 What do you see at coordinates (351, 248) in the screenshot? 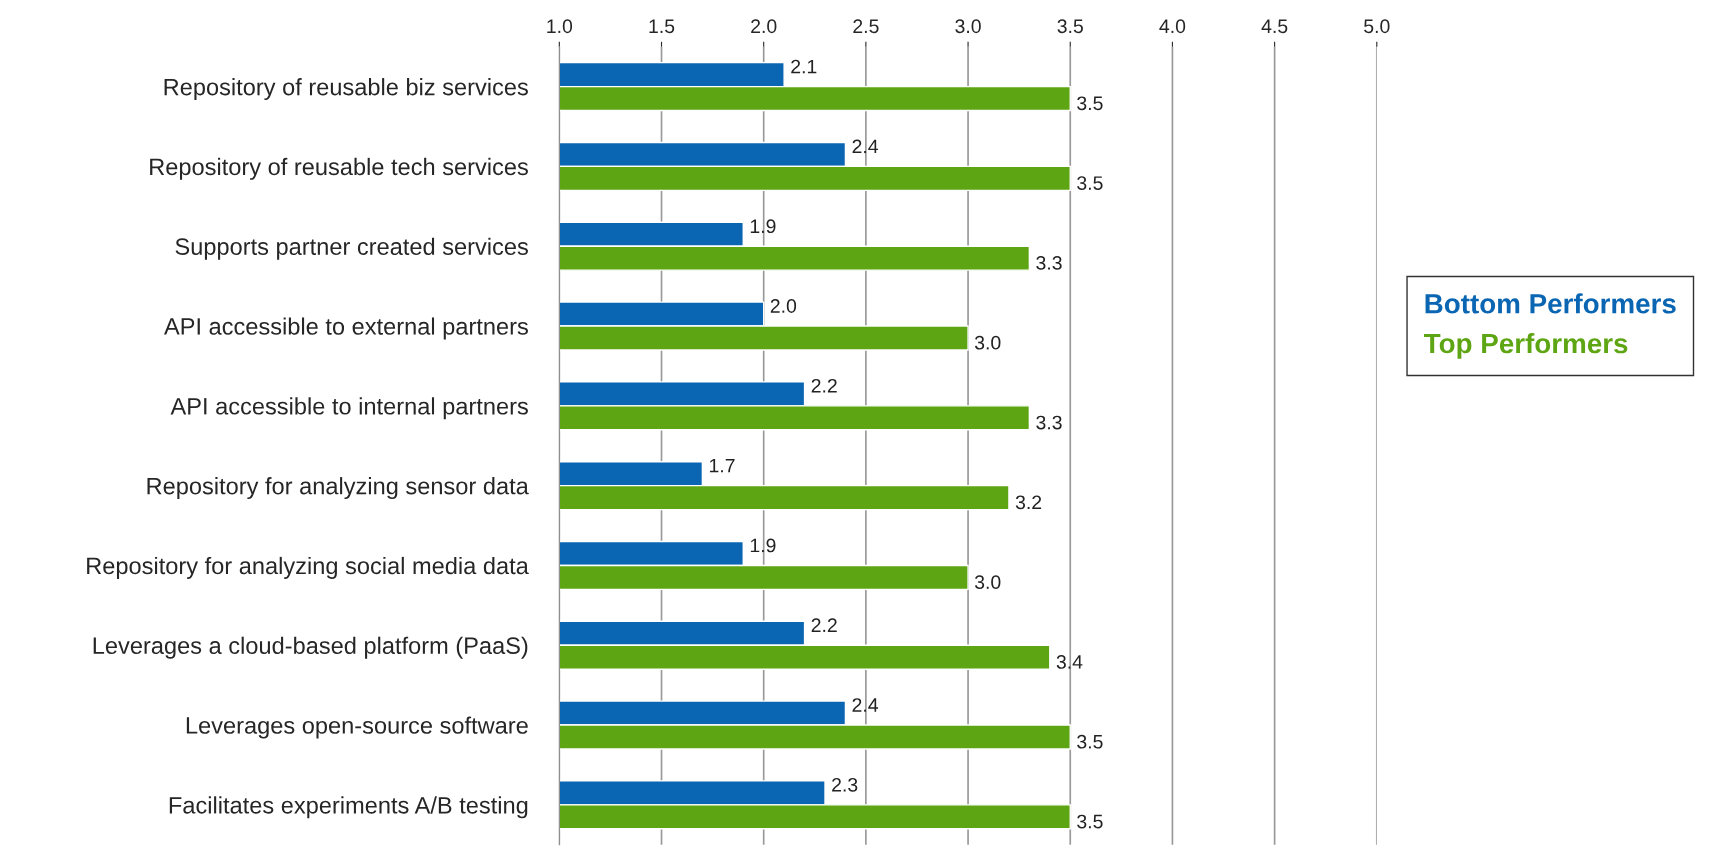
I see `y-tick-label: Supports partner created services` at bounding box center [351, 248].